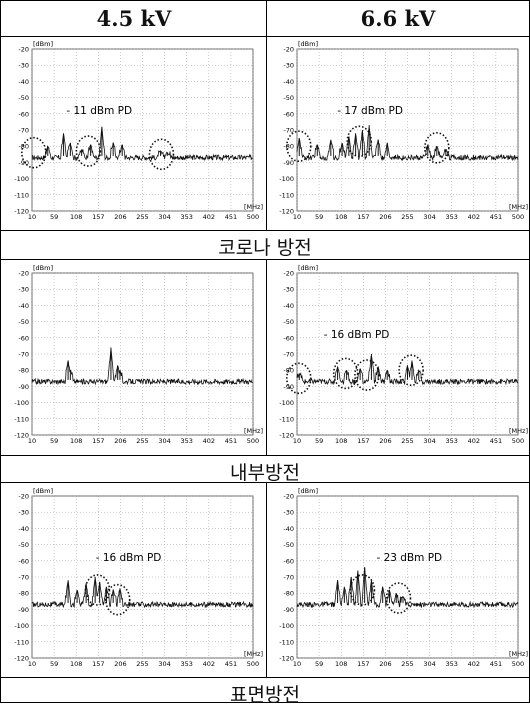 The image size is (530, 707). Describe the element at coordinates (357, 335) in the screenshot. I see `pd-annotation: - 16 dBm PD` at that location.